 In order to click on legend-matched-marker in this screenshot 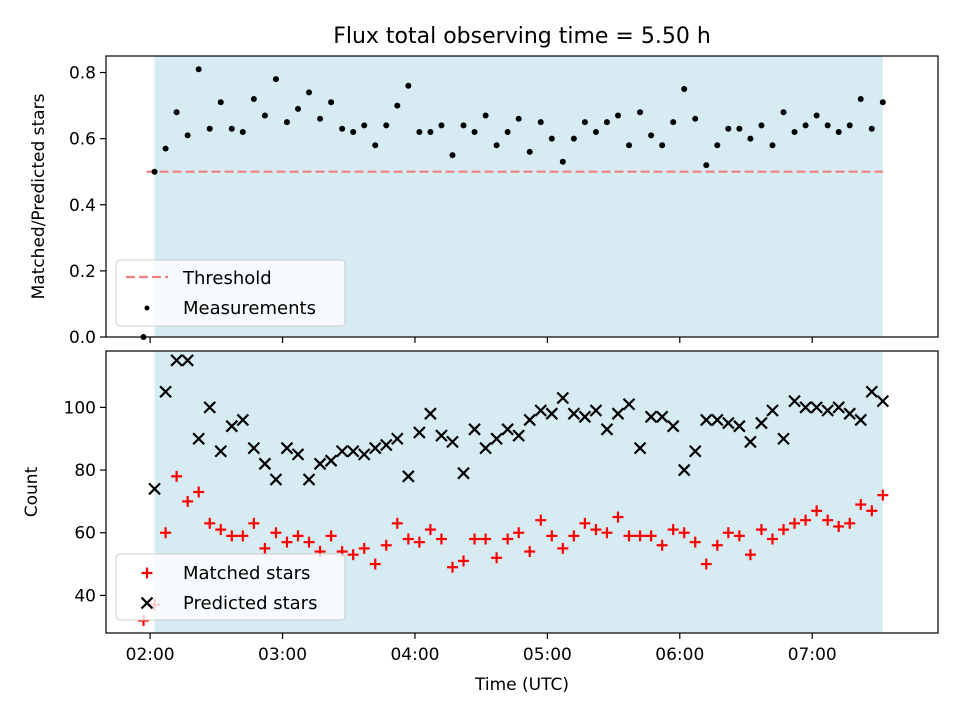, I will do `click(147, 573)`.